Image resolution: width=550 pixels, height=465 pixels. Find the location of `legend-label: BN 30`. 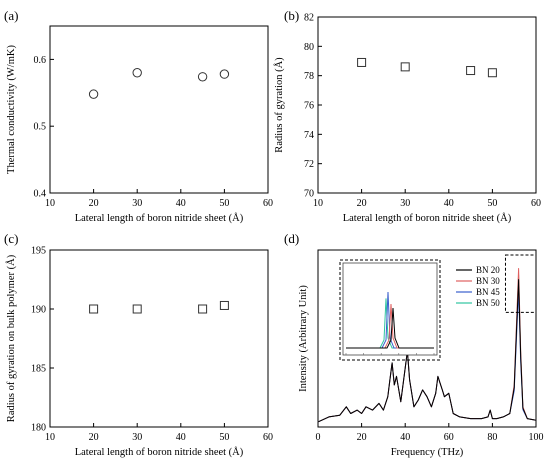

legend-label: BN 30 is located at coordinates (488, 281).